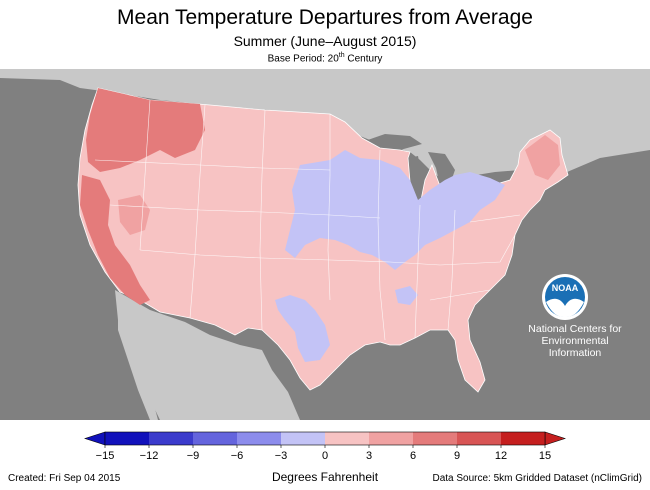 The height and width of the screenshot is (490, 650). What do you see at coordinates (134, 215) in the screenshot?
I see `above-average-great-basin` at bounding box center [134, 215].